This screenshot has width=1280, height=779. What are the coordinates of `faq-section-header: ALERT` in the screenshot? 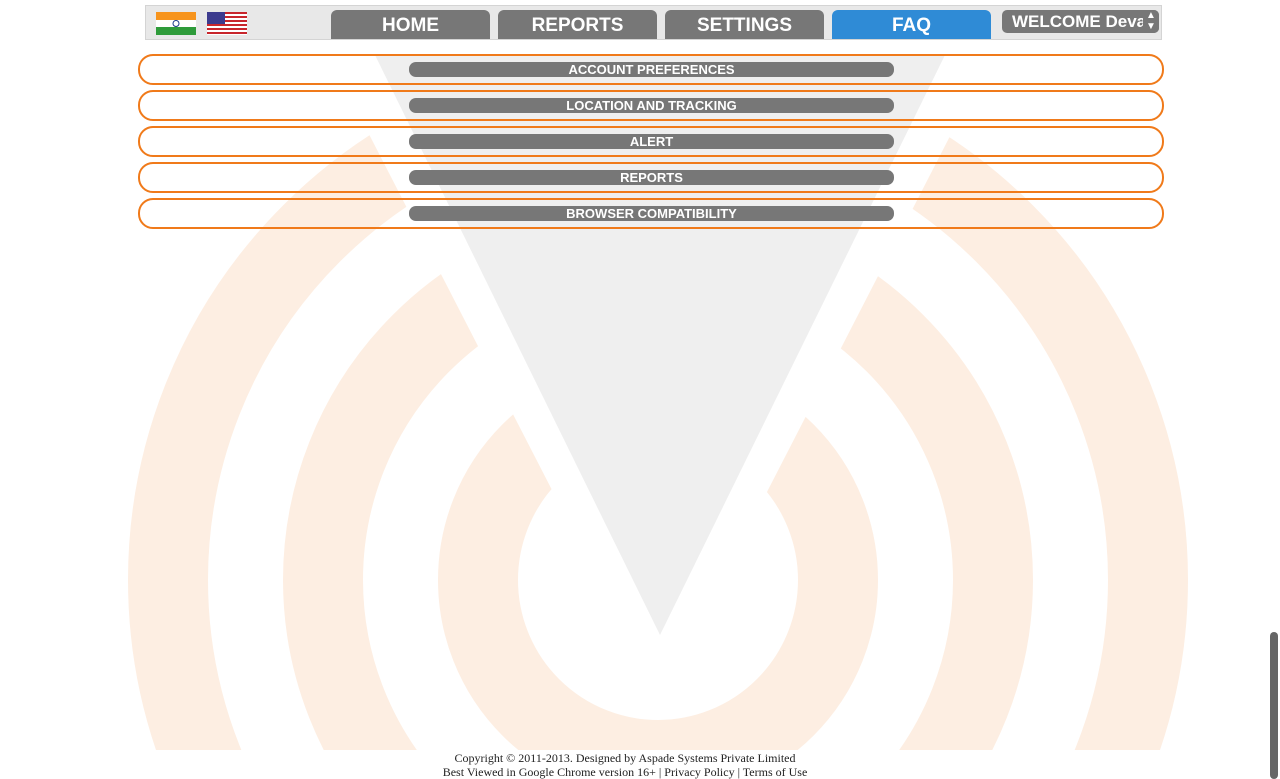 It's located at (651, 141).